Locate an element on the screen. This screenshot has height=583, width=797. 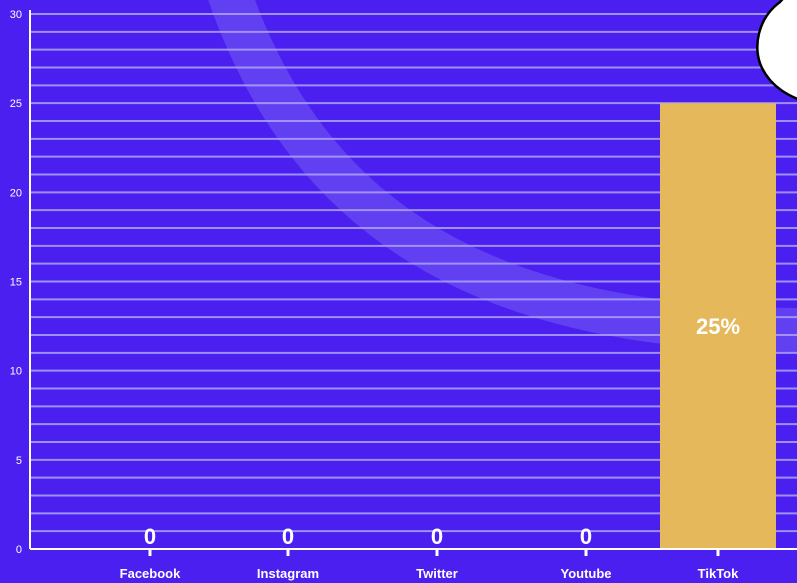
y-tick-label: 10 is located at coordinates (16, 372).